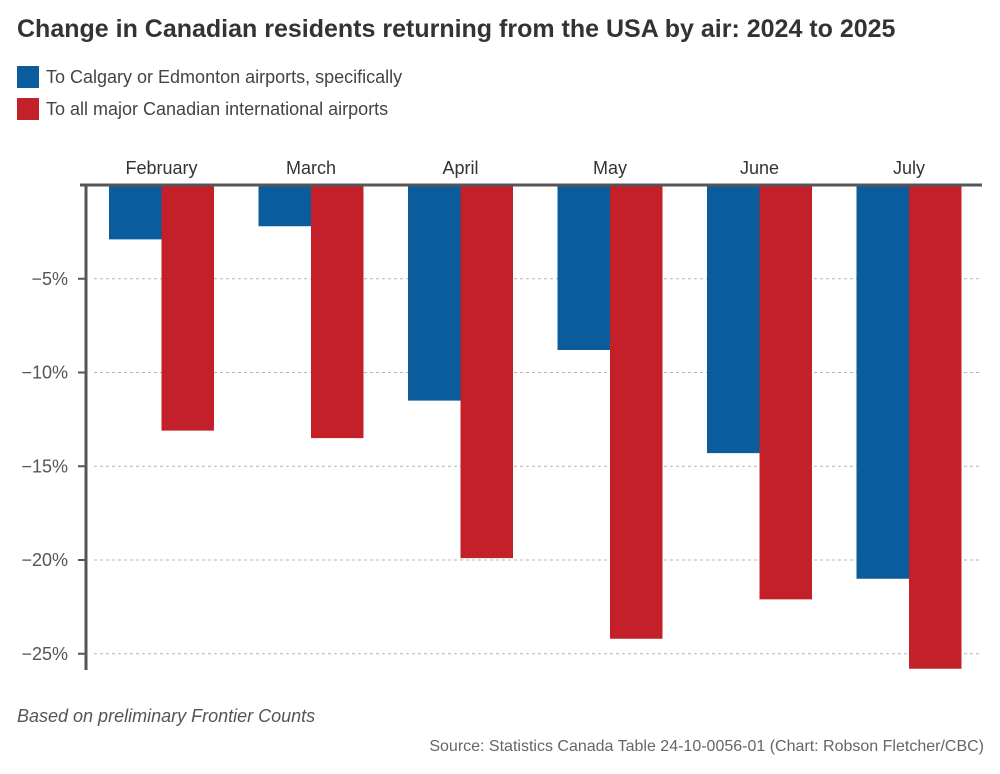 This screenshot has height=774, width=1000. What do you see at coordinates (187, 308) in the screenshot?
I see `bar-all-major-airports-february` at bounding box center [187, 308].